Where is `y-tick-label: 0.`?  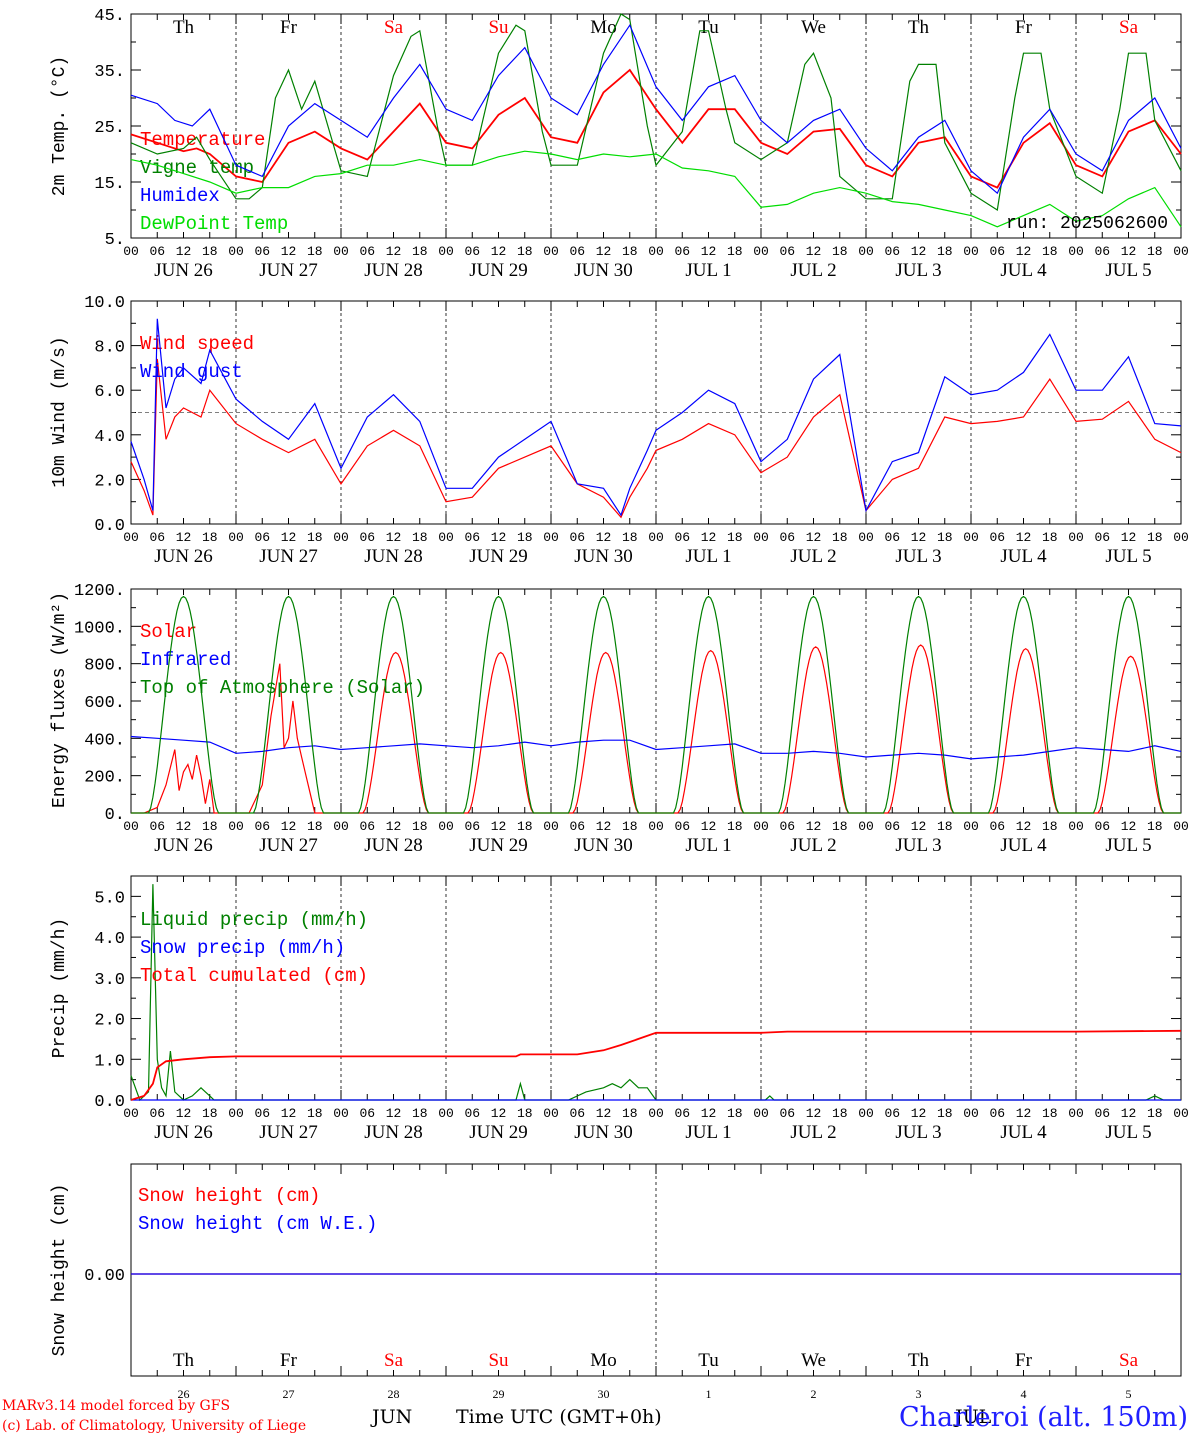 y-tick-label: 0. is located at coordinates (115, 815).